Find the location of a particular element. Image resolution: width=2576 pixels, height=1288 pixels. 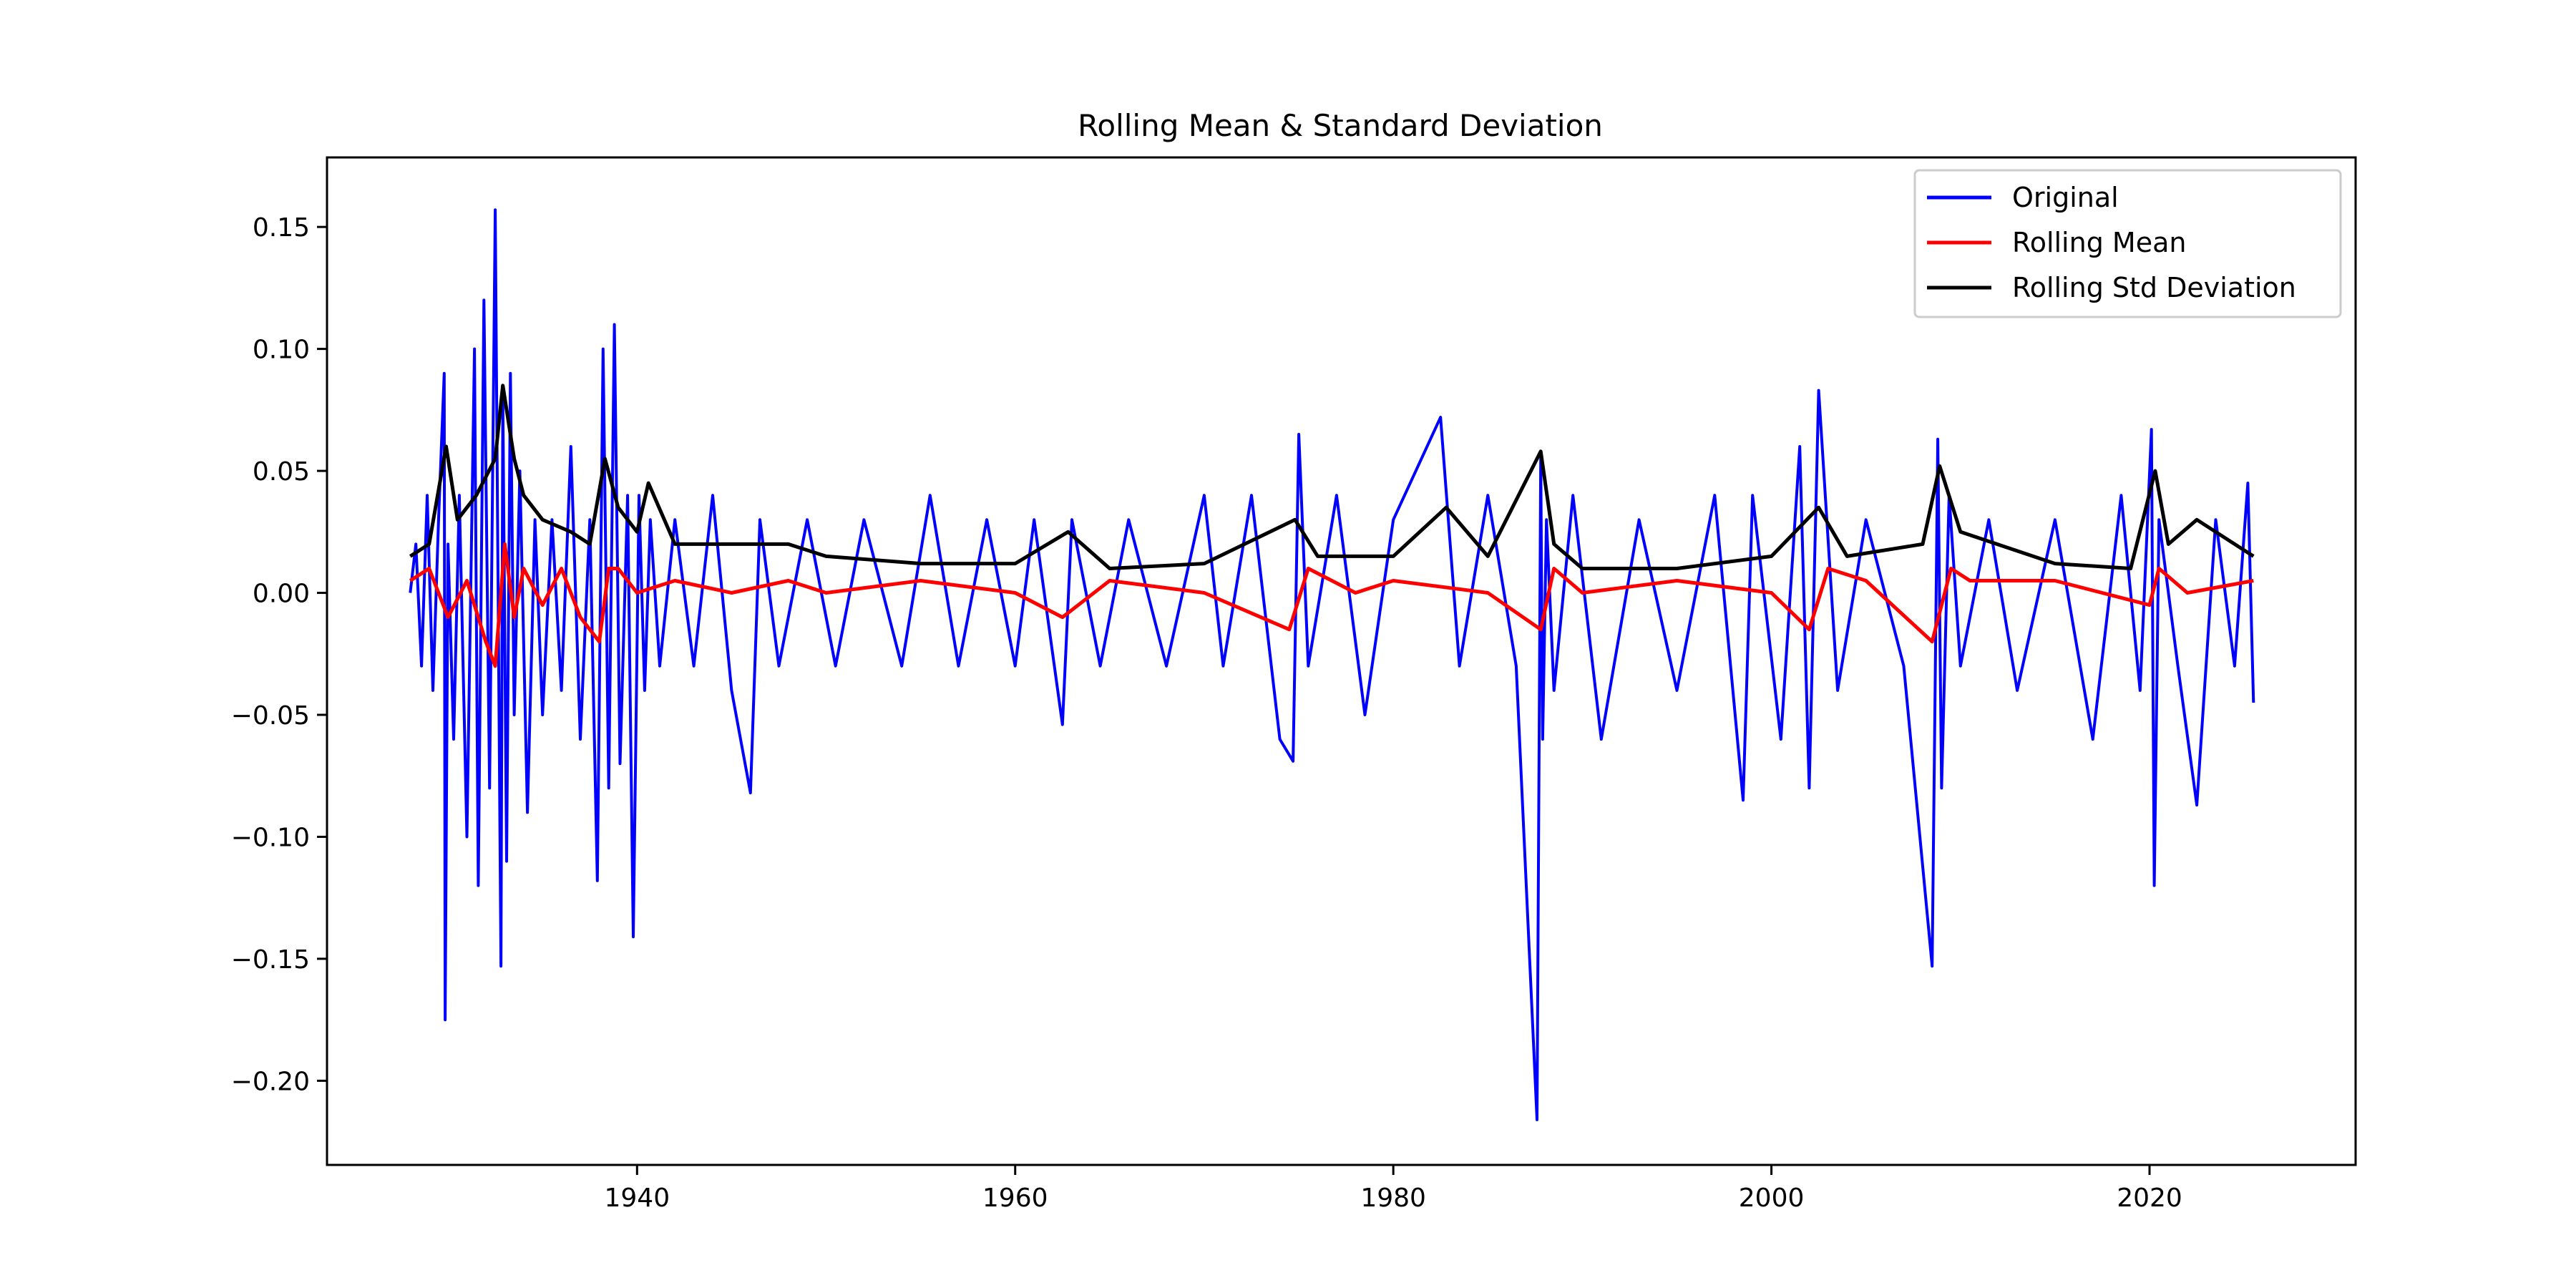

x-axis: 1940 1960 1980 2000 2020 is located at coordinates (1393, 1189).